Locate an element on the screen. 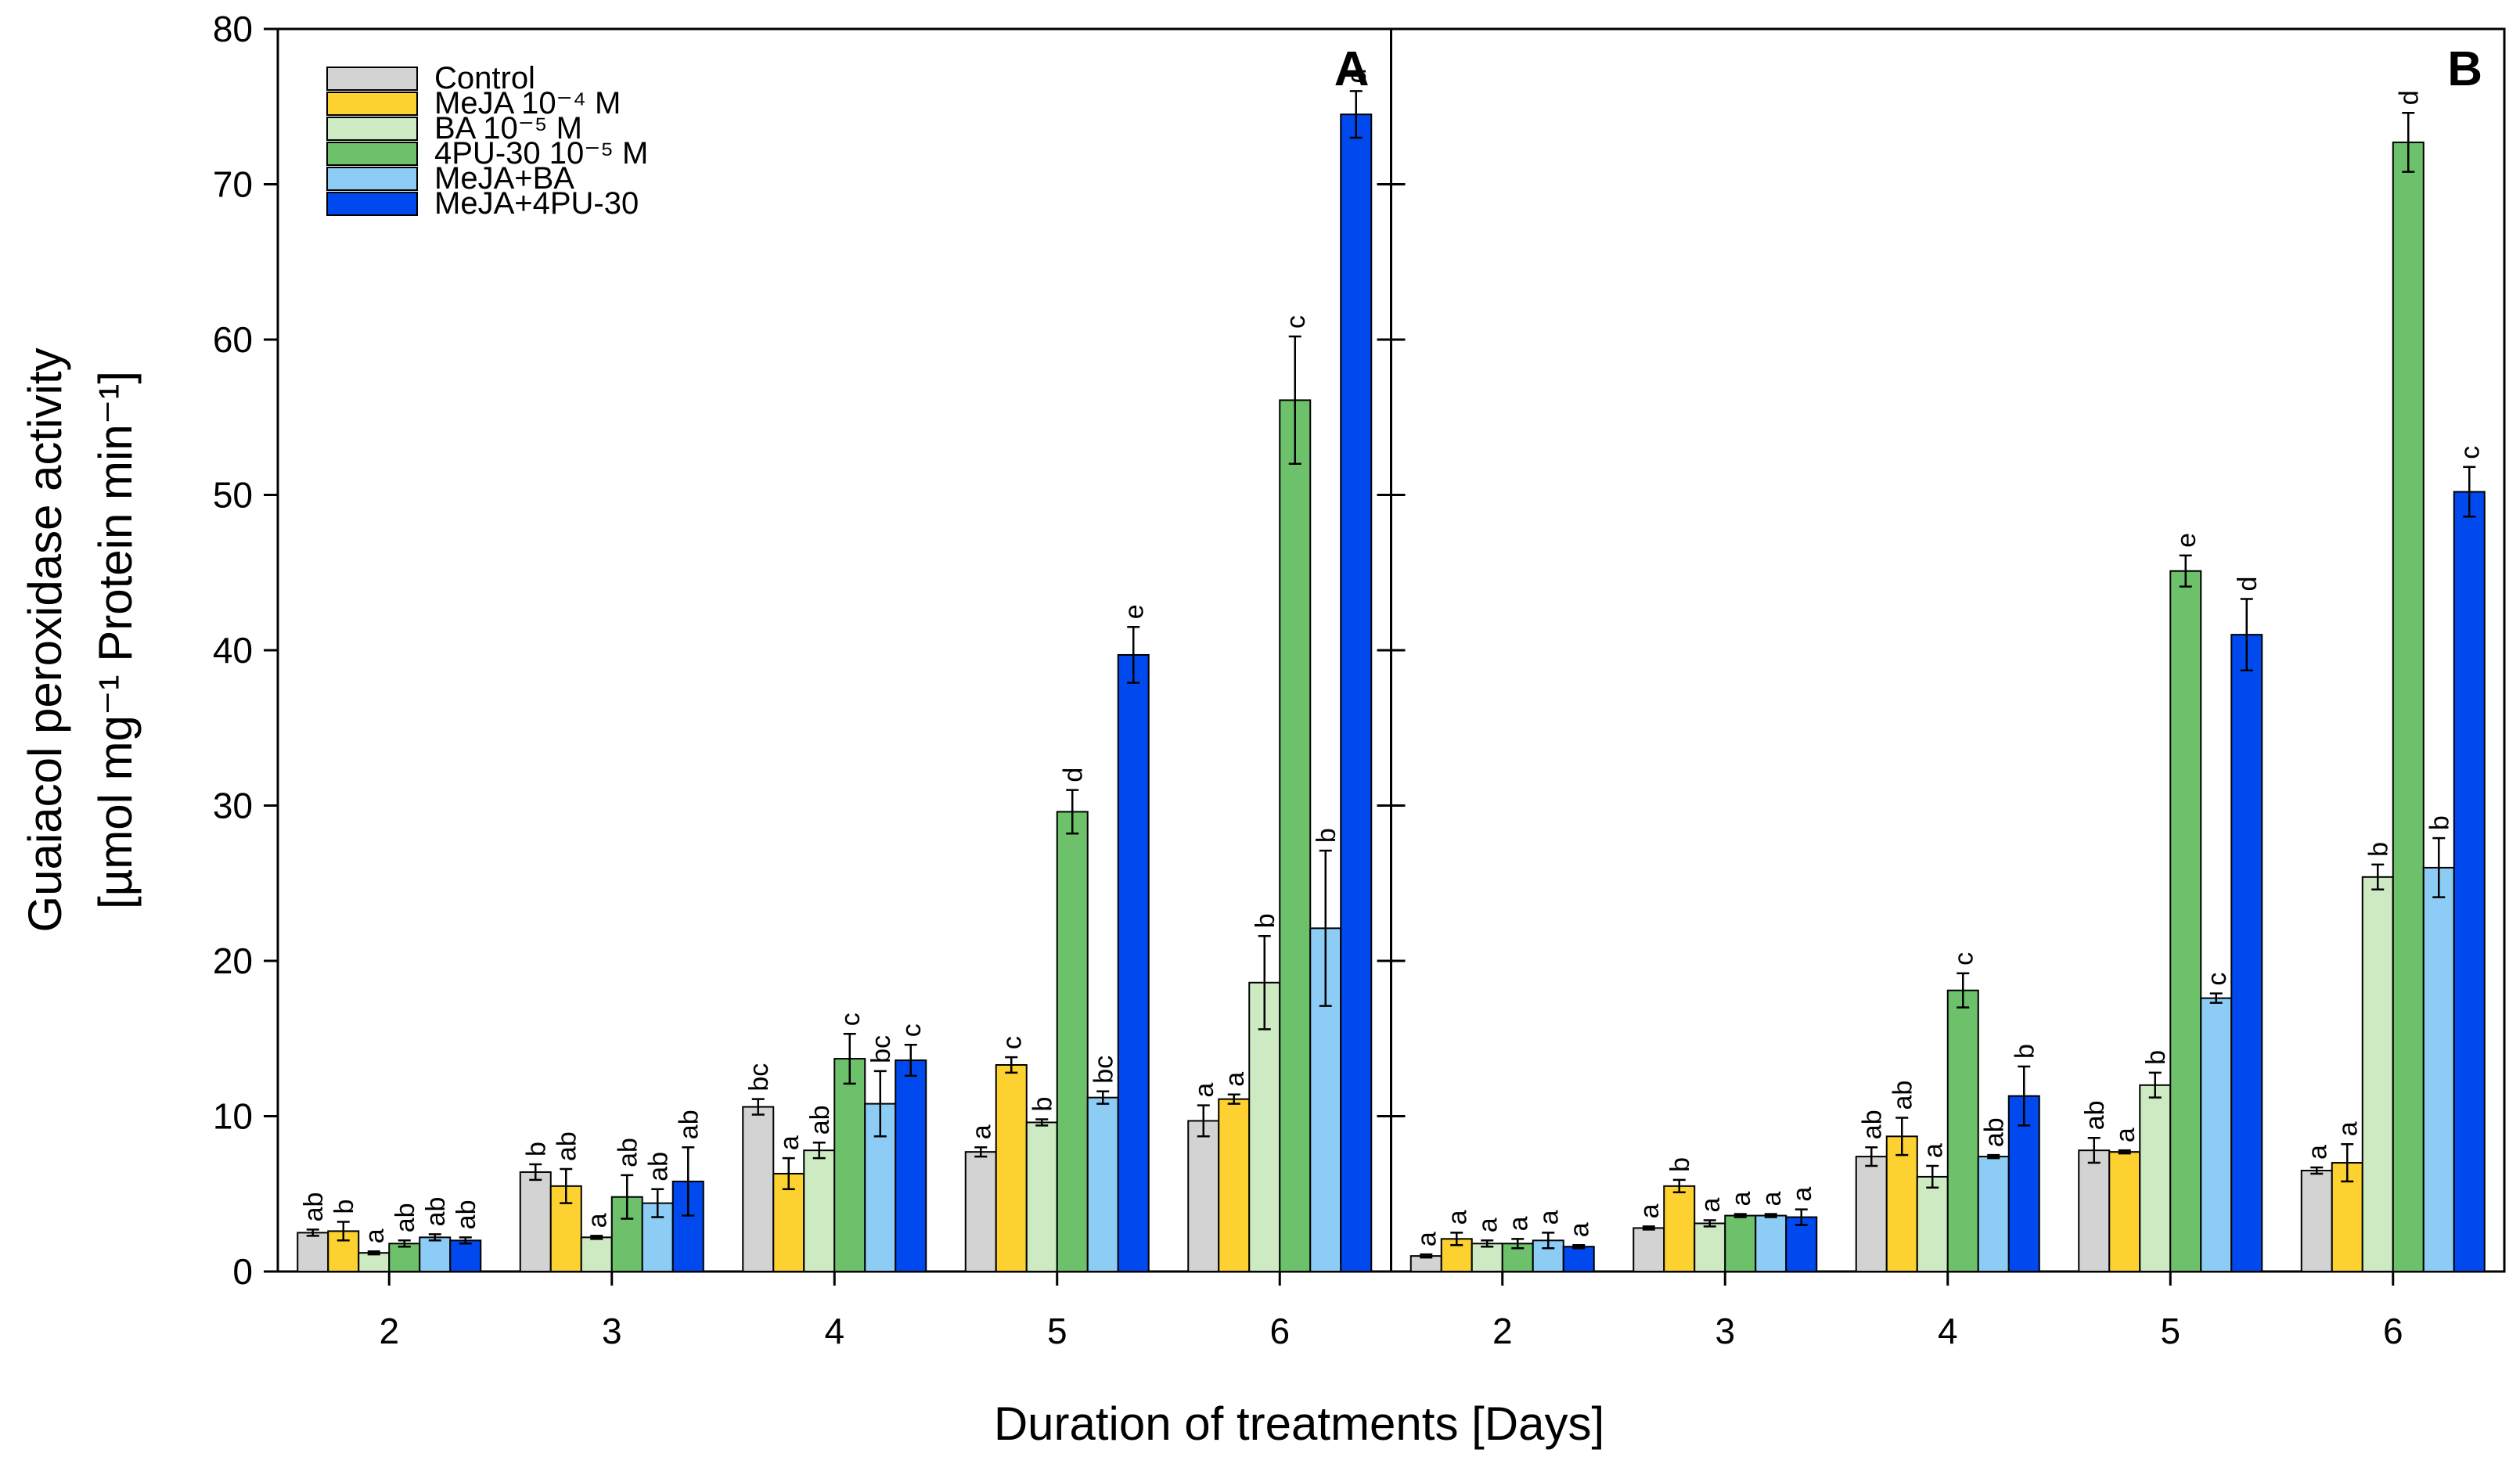 The height and width of the screenshot is (1464, 2520). bar-A-MeJA+4PU-30-5 is located at coordinates (1133, 963).